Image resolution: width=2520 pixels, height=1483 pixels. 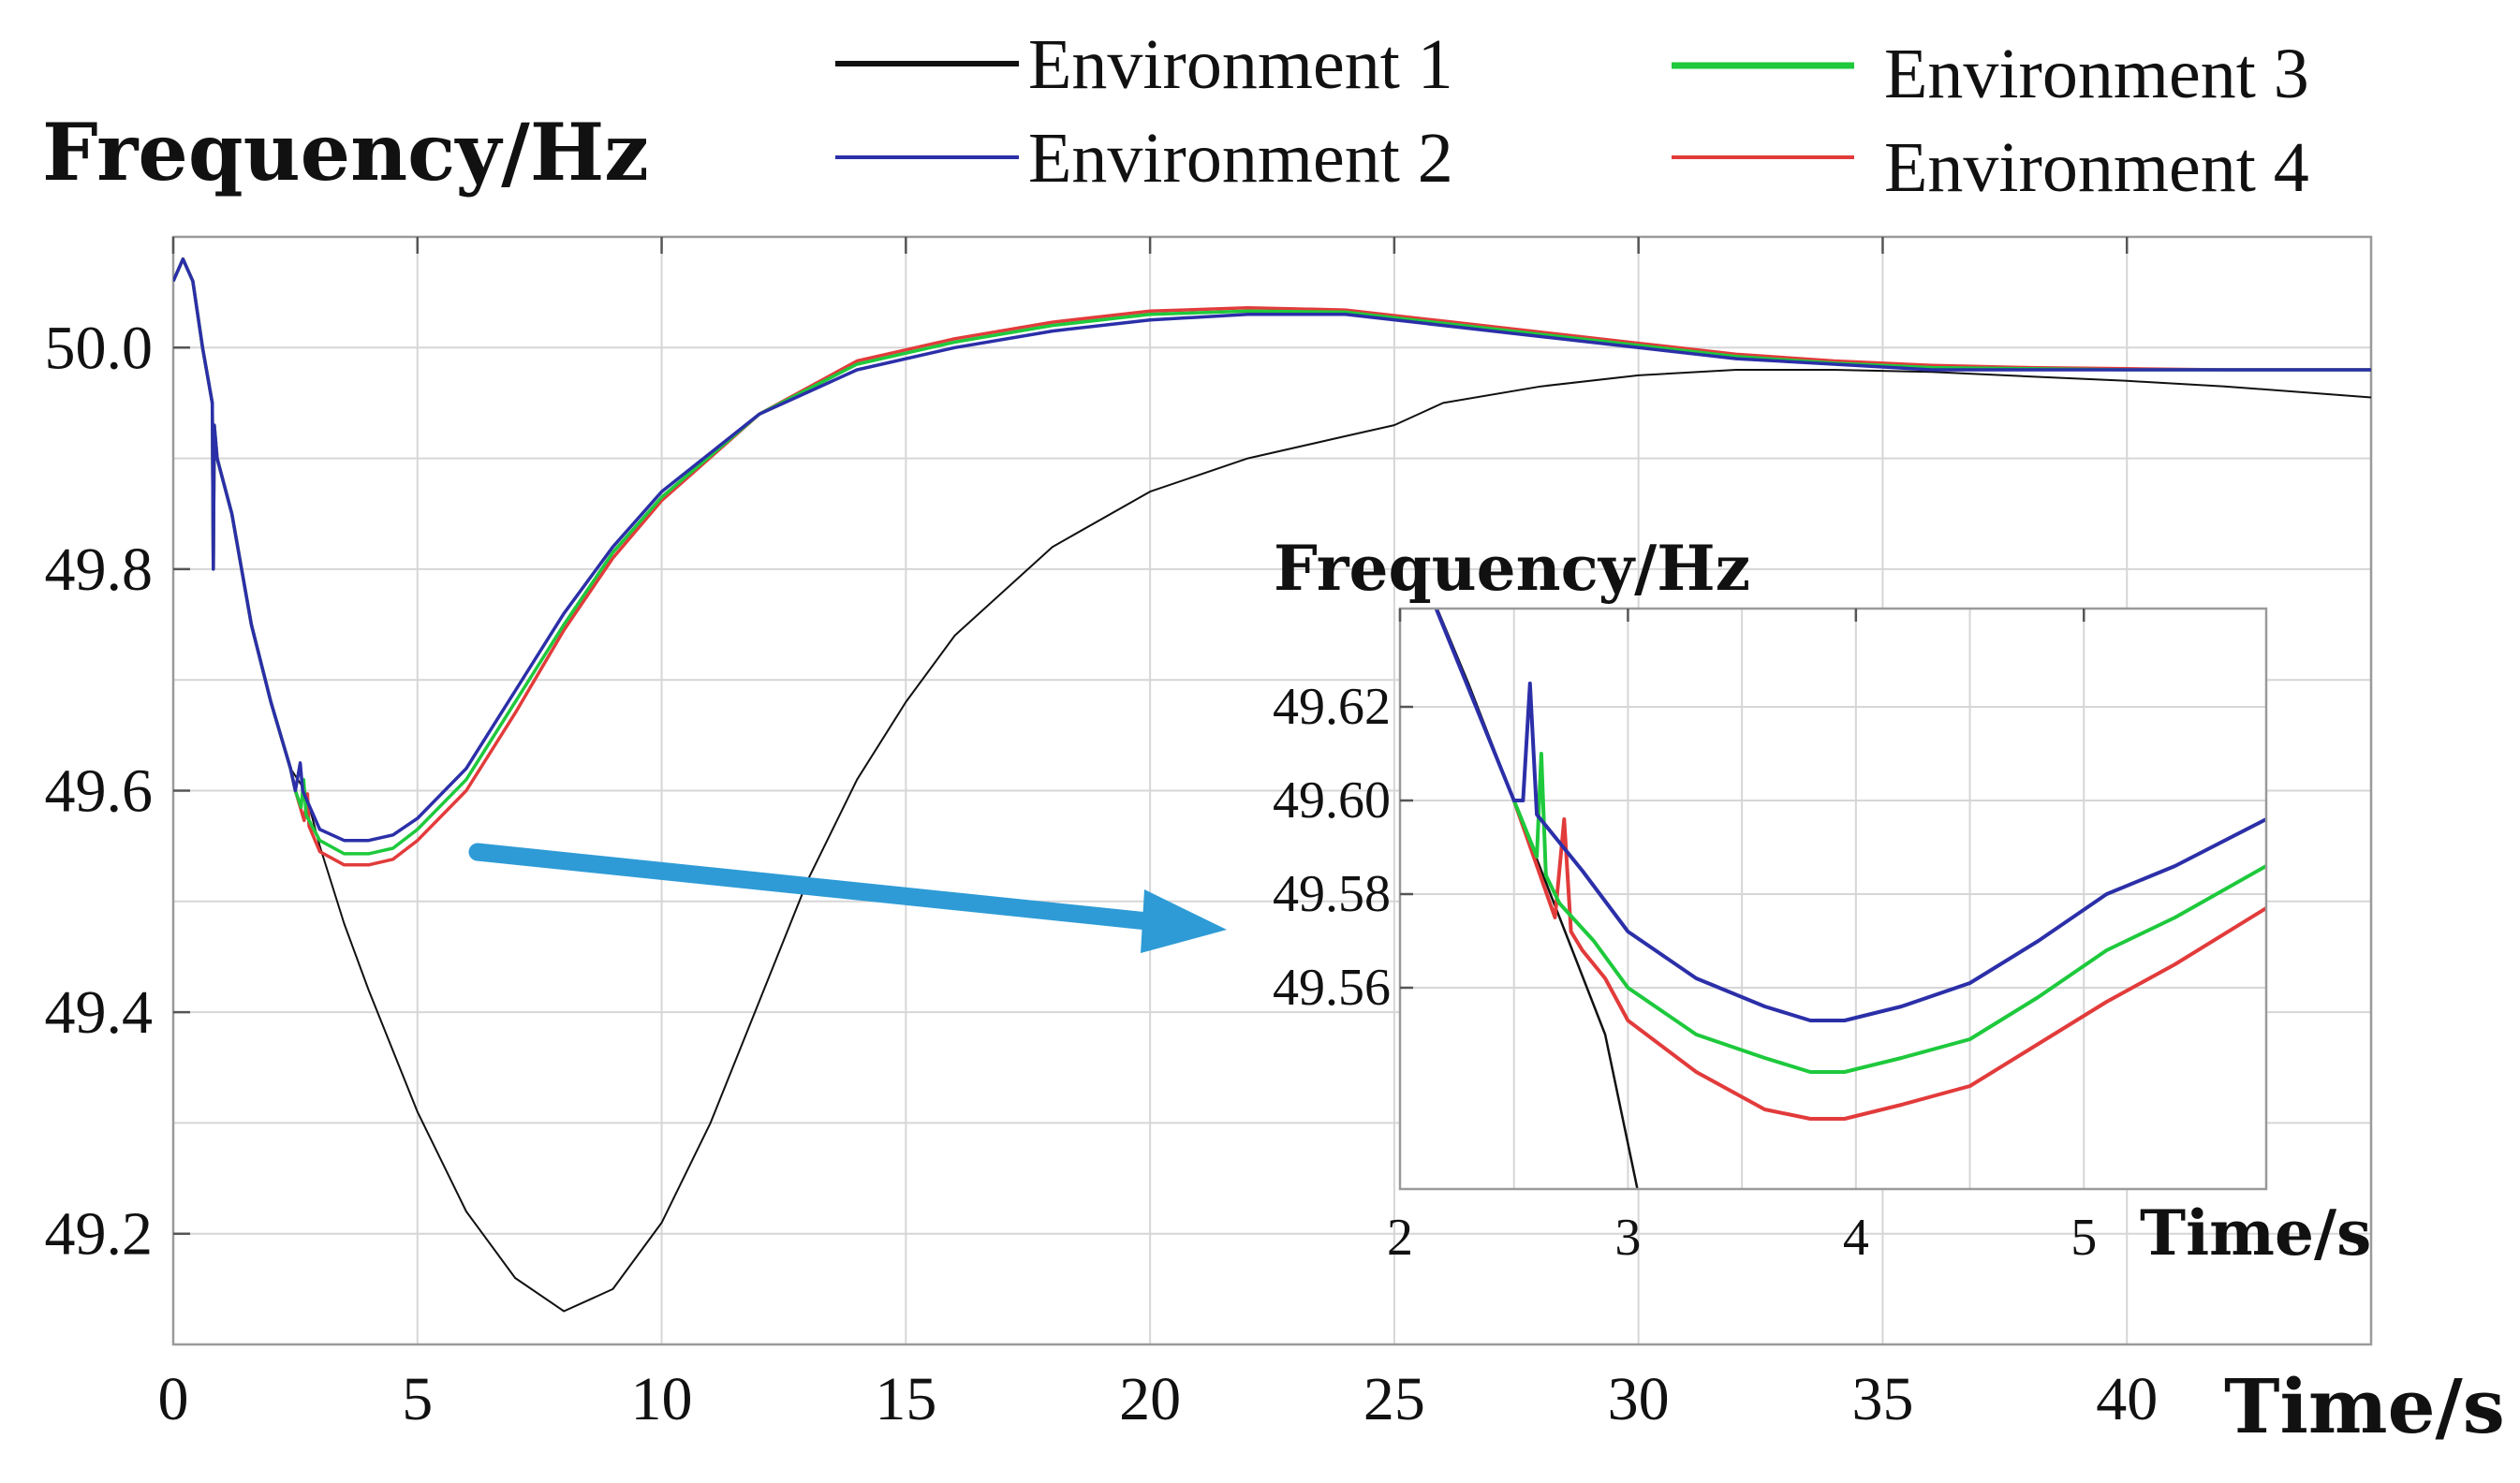 I want to click on inset-y-ticks: 49.56 49.58 49.60 49.62, so click(x=1343, y=847).